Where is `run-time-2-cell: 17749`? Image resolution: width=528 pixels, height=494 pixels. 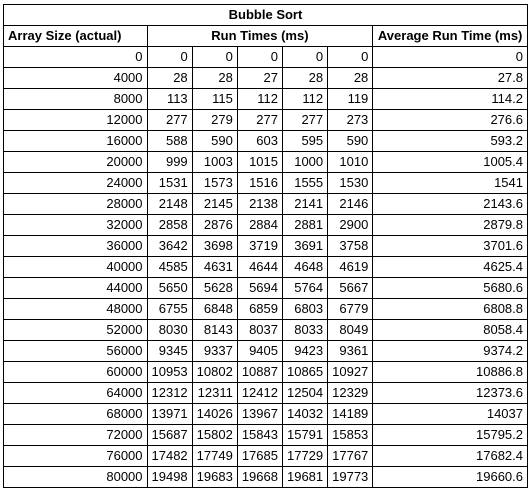
run-time-2-cell: 17749 is located at coordinates (214, 456).